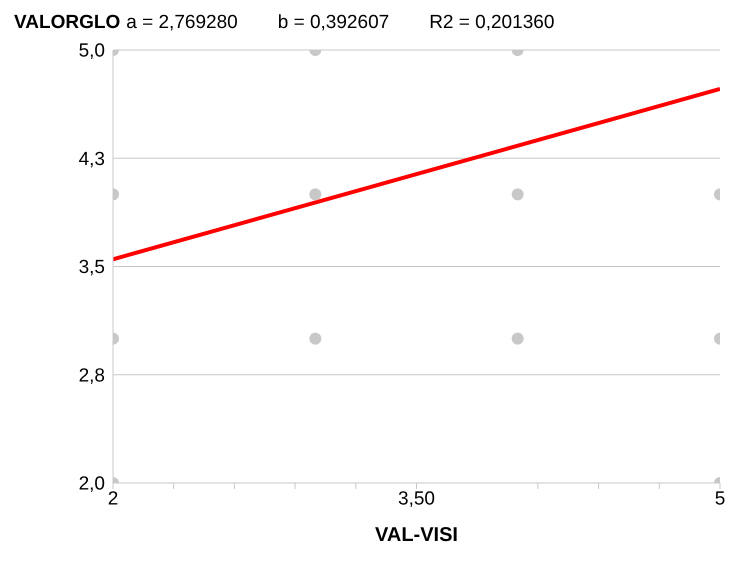 The image size is (746, 562). Describe the element at coordinates (491, 23) in the screenshot. I see `text: R2 = 0,201360` at that location.